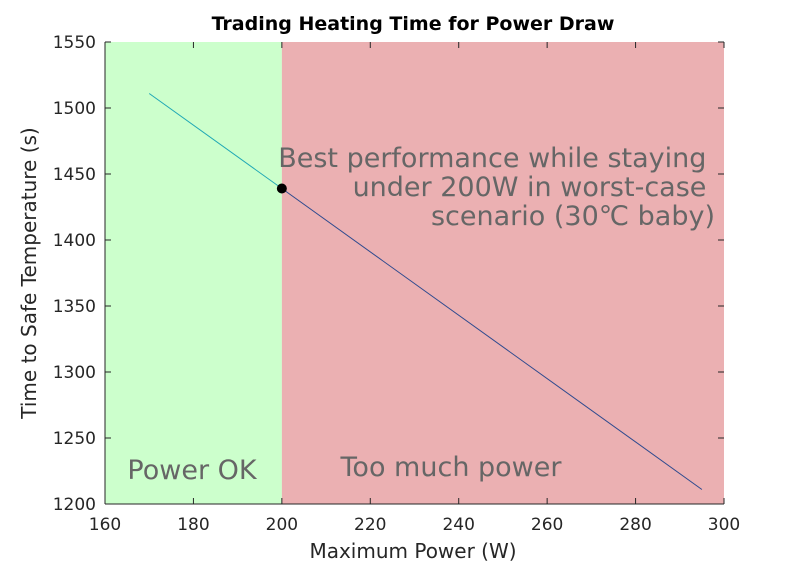 The height and width of the screenshot is (567, 800). I want to click on x-tick-label-300: 300, so click(724, 525).